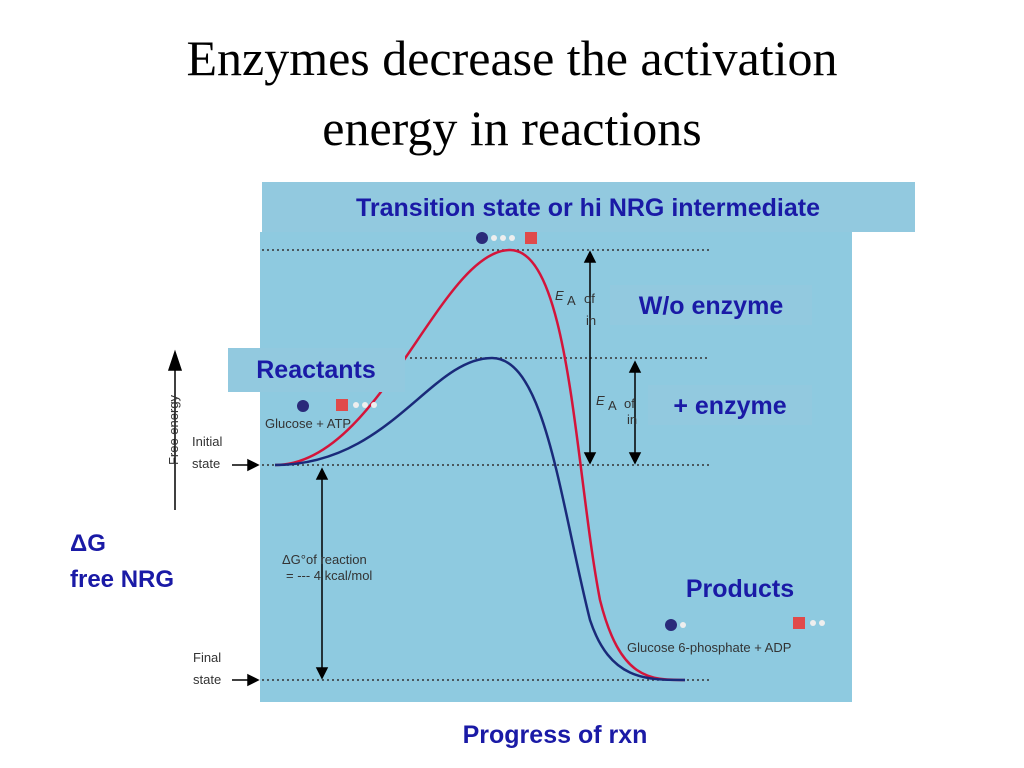 The width and height of the screenshot is (1024, 768). I want to click on callout-delta-g: free NRG, so click(122, 579).